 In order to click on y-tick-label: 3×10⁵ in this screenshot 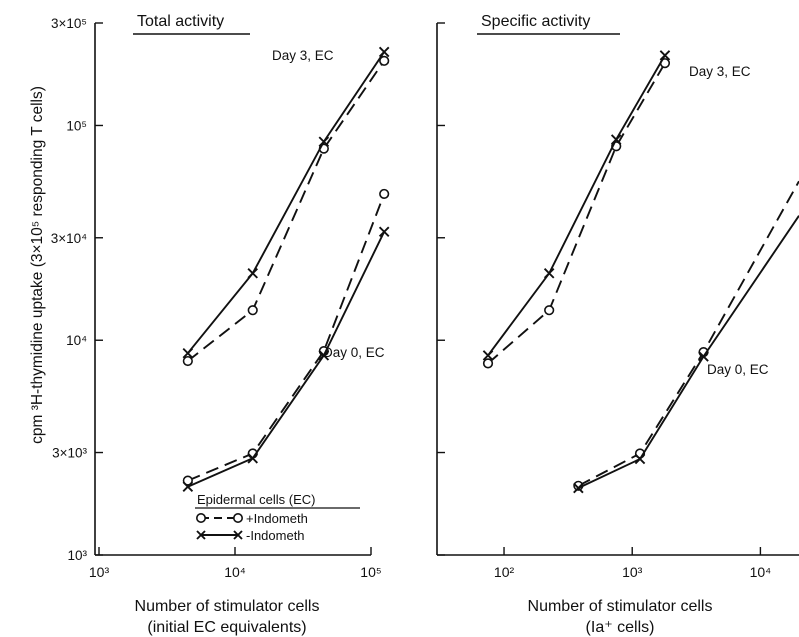, I will do `click(69, 23)`.